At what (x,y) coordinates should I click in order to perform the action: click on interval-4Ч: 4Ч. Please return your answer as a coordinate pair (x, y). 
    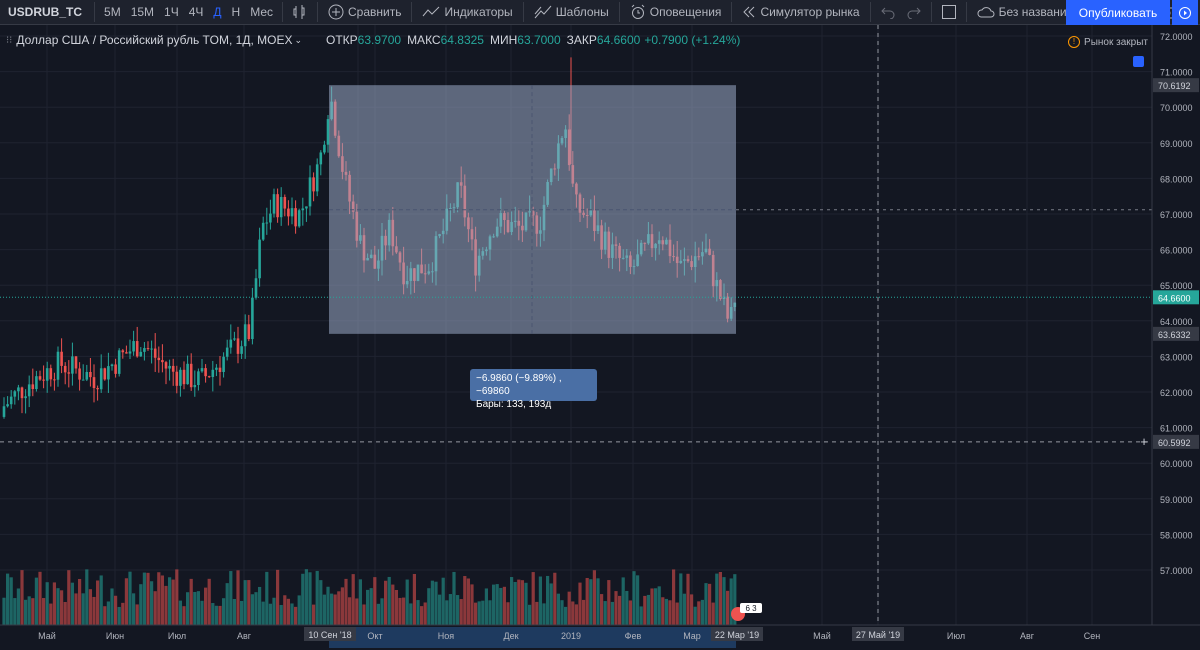
    Looking at the image, I should click on (196, 12).